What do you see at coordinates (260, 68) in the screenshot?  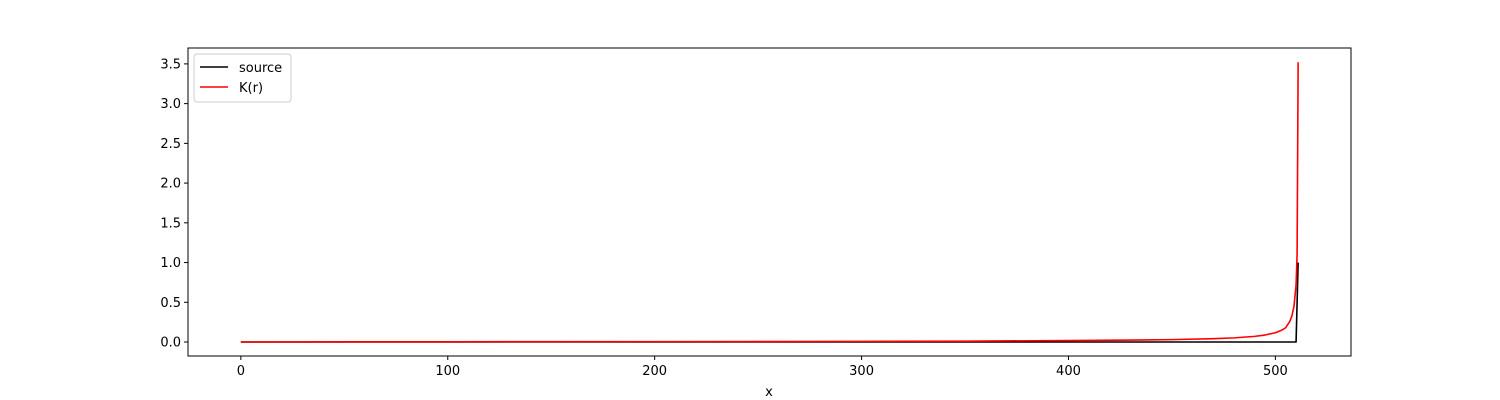 I see `legend-label-source: source` at bounding box center [260, 68].